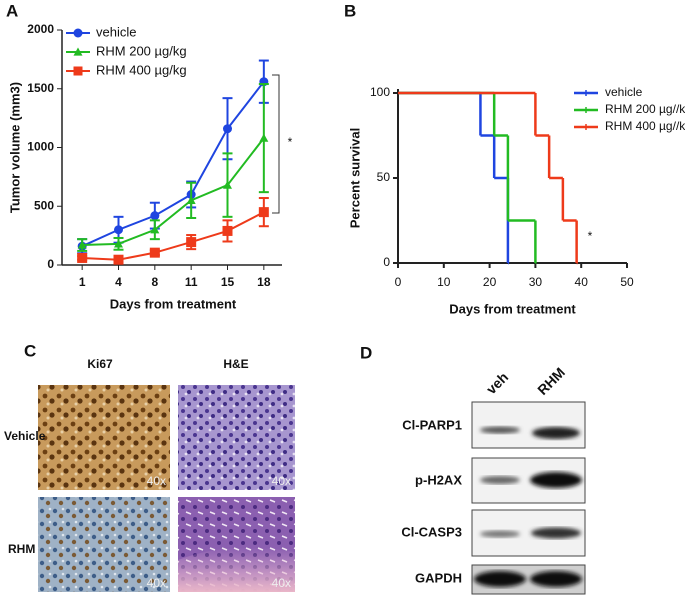 The height and width of the screenshot is (597, 685). What do you see at coordinates (21, 549) in the screenshot?
I see `row-label: RHM` at bounding box center [21, 549].